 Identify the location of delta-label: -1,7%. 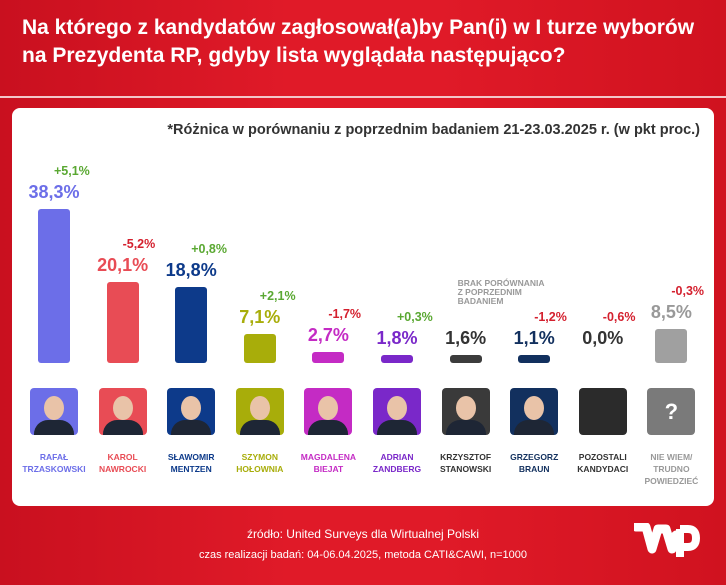
(345, 314).